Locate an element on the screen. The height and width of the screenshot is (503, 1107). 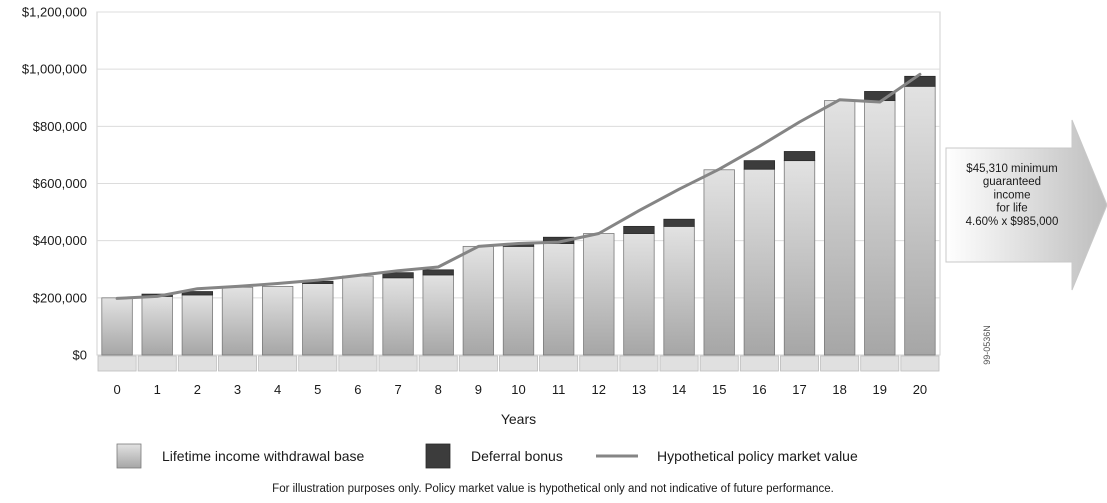
y-tick-label: $1,200,000 is located at coordinates (54, 12).